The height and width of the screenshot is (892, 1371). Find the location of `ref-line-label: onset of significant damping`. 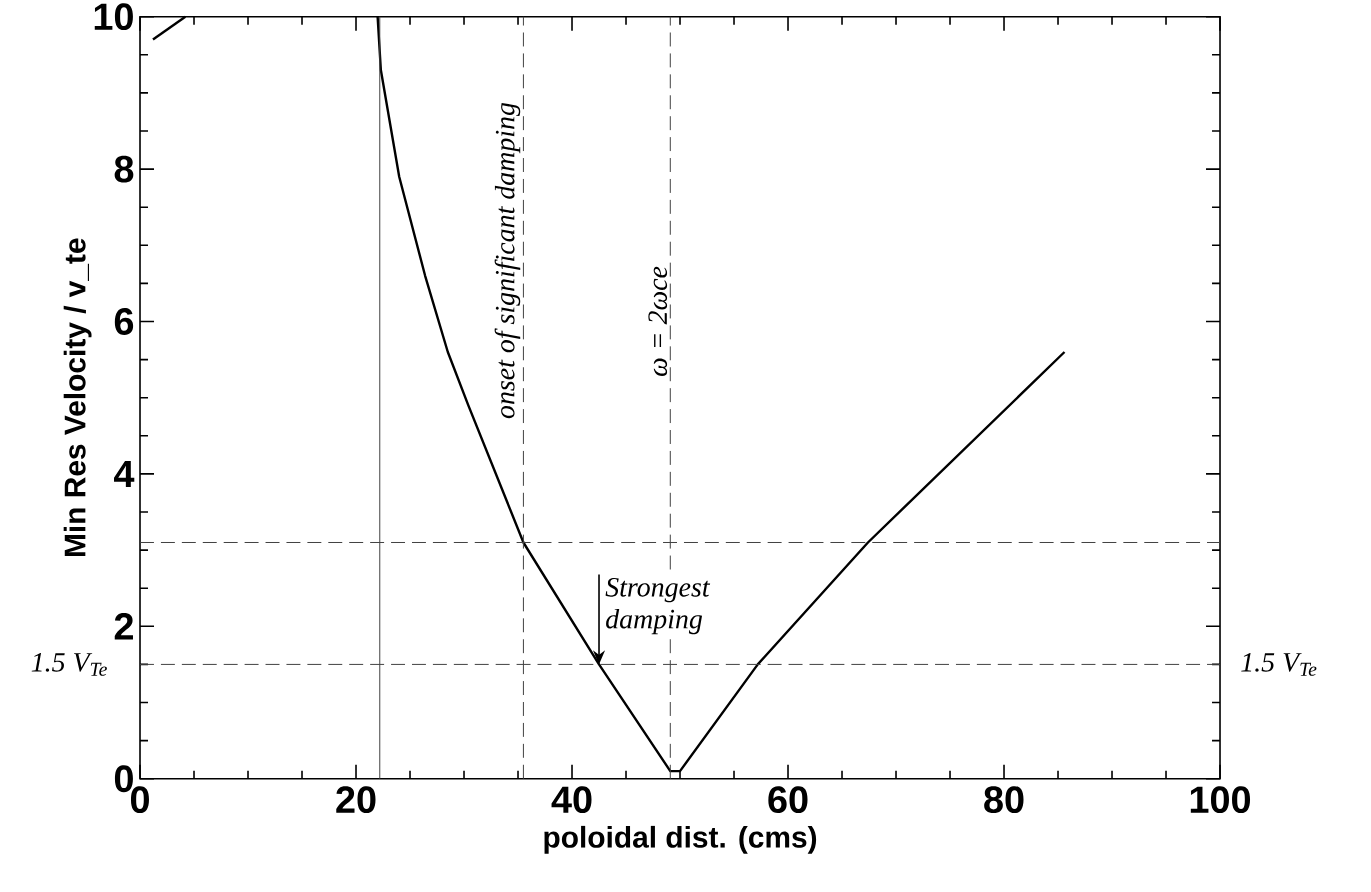

ref-line-label: onset of significant damping is located at coordinates (507, 261).